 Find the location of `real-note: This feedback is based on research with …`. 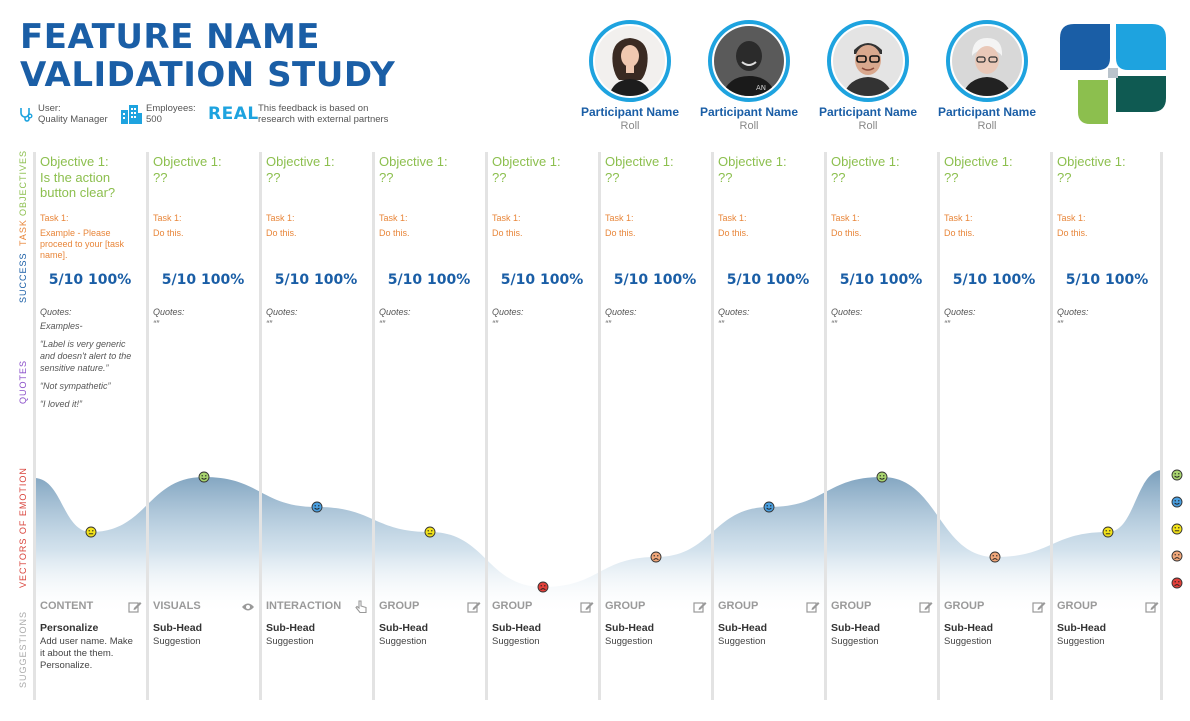

real-note: This feedback is based on research with … is located at coordinates (323, 114).